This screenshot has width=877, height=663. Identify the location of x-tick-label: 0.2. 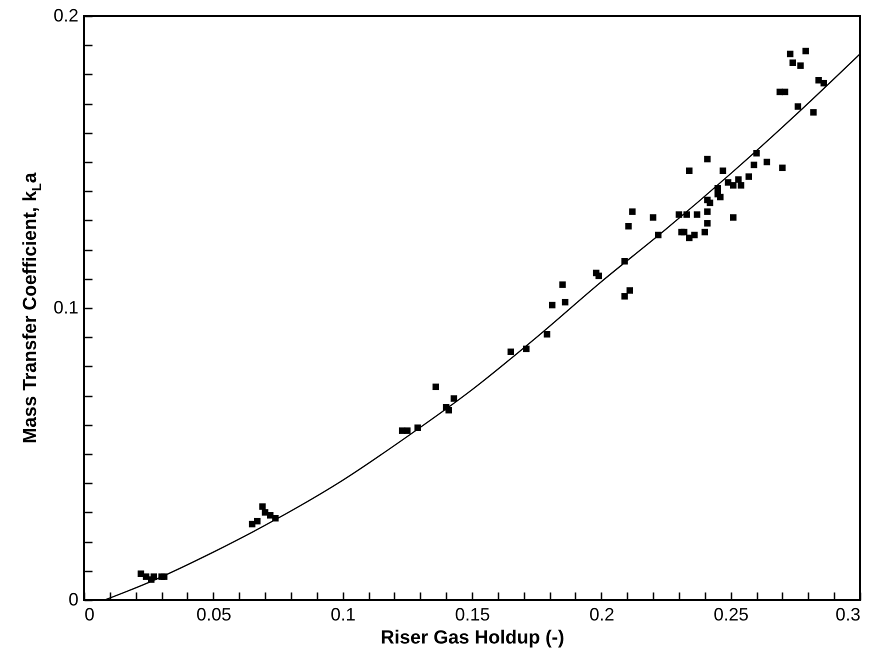
(601, 614).